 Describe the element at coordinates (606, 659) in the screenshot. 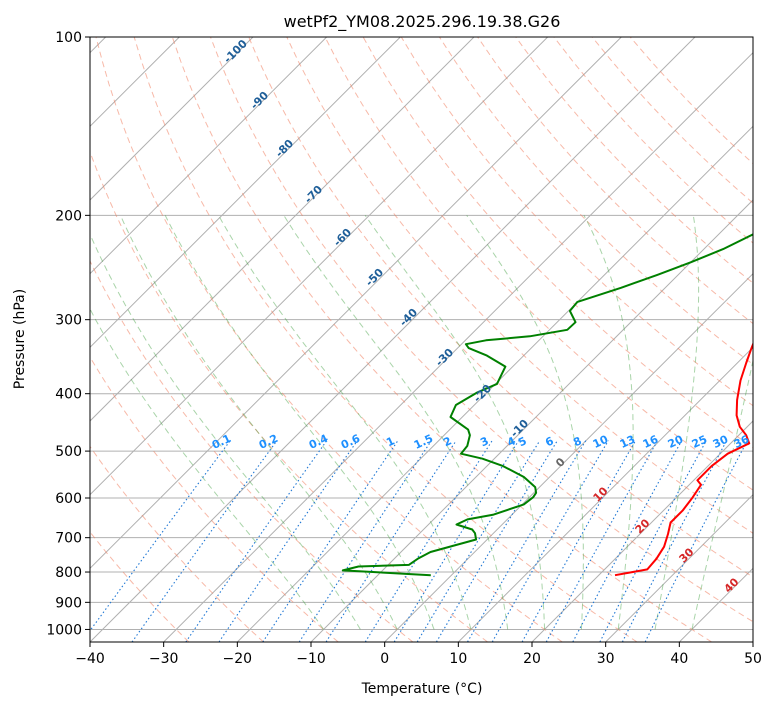

I see `x-tick-label: 30` at that location.